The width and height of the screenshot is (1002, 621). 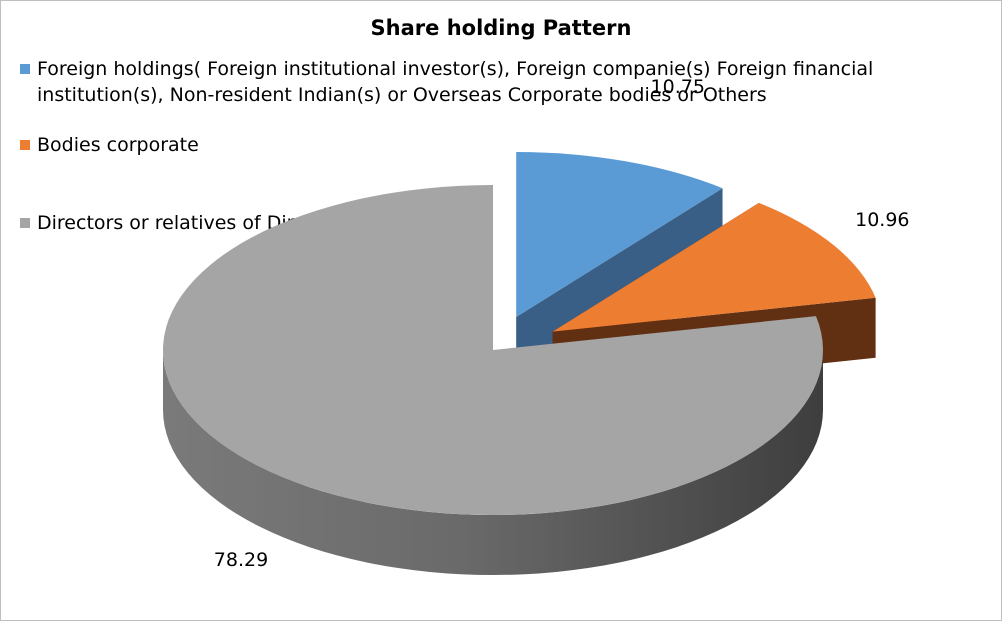 I want to click on slice-bodies-corporate, so click(x=714, y=267).